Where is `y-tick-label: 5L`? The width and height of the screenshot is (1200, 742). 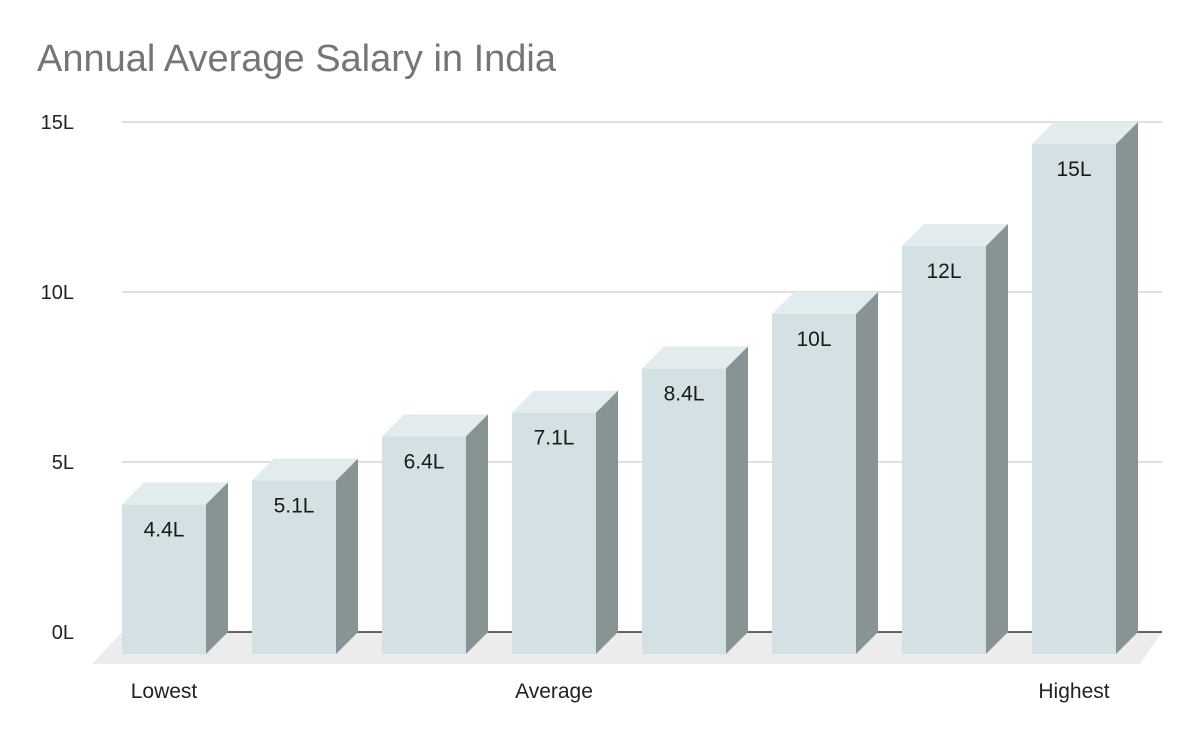
y-tick-label: 5L is located at coordinates (63, 463).